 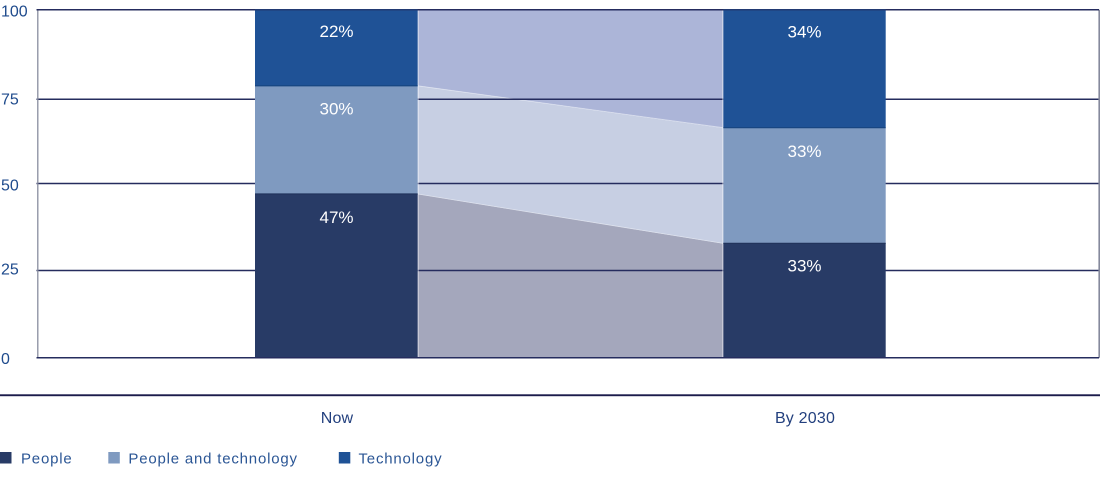 What do you see at coordinates (336, 31) in the screenshot?
I see `svg-text: 22%` at bounding box center [336, 31].